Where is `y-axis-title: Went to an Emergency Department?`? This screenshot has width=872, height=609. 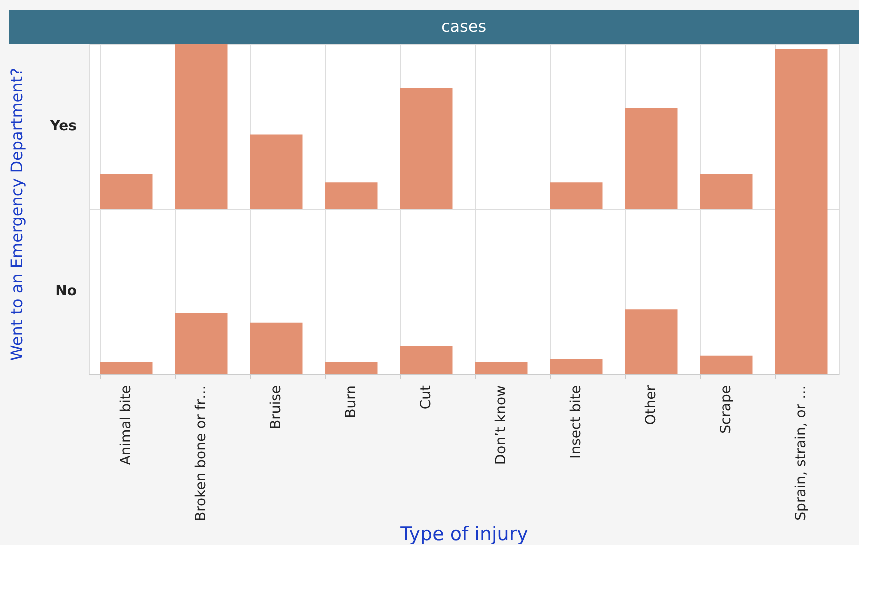
y-axis-title: Went to an Emergency Department? is located at coordinates (17, 215).